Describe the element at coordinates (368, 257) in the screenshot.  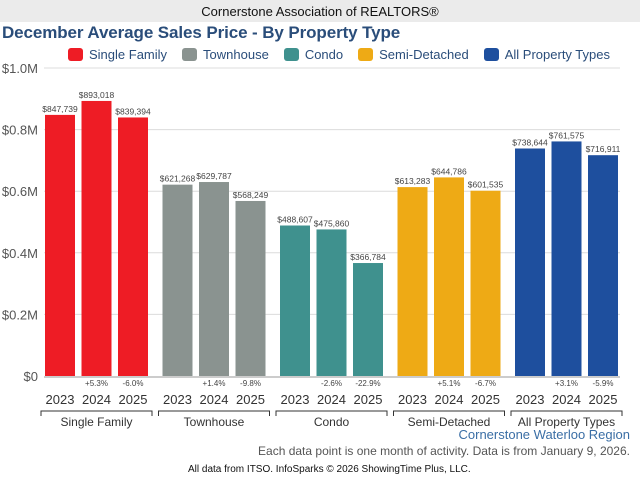
I see `bar-value-label: $366,784` at that location.